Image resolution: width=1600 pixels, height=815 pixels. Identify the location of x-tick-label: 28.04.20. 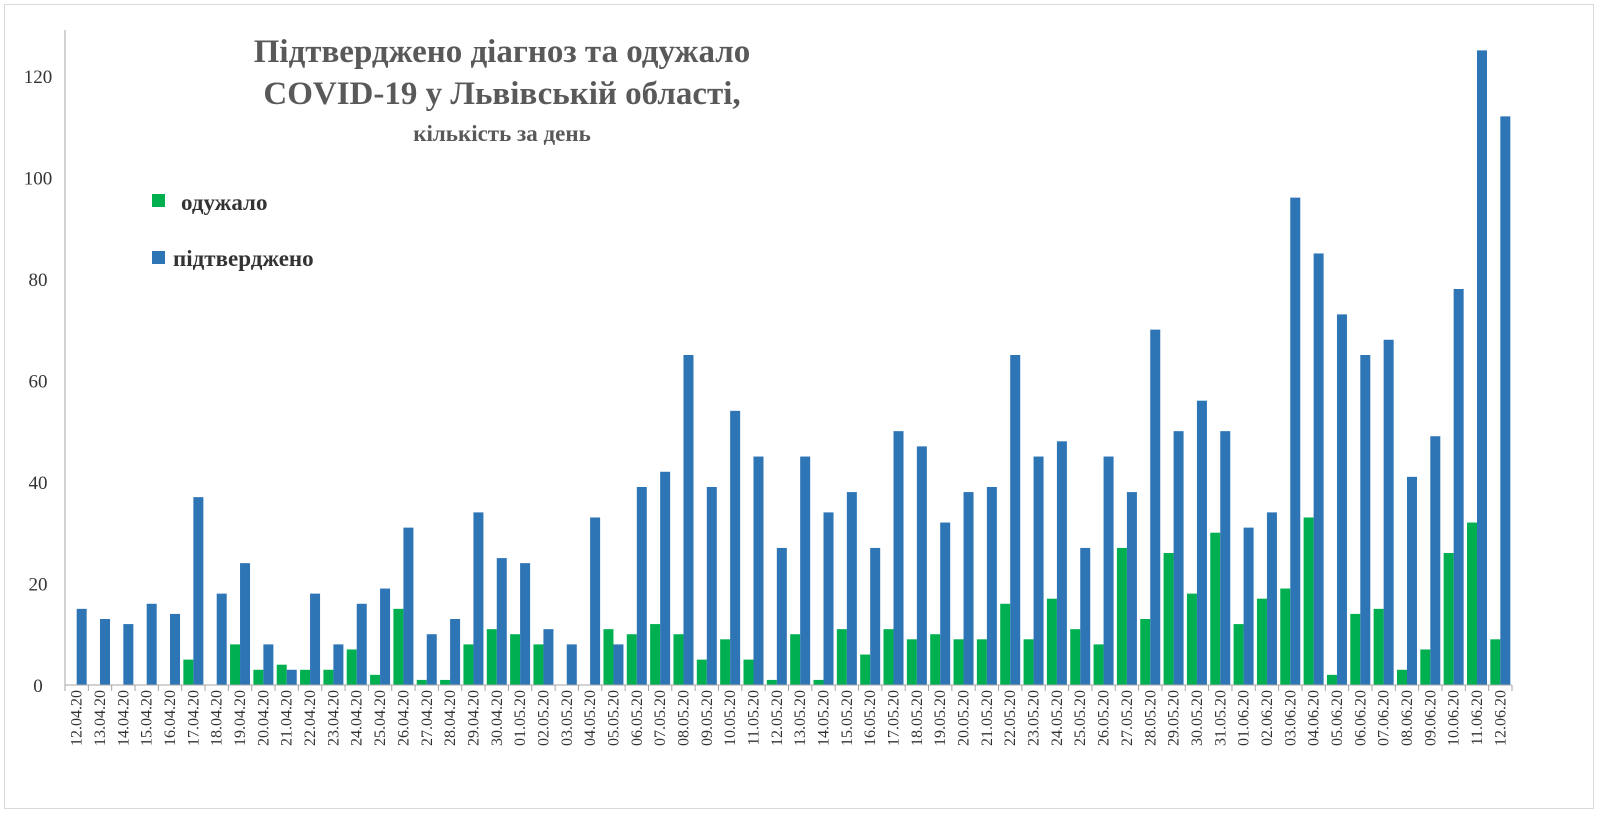
(450, 718).